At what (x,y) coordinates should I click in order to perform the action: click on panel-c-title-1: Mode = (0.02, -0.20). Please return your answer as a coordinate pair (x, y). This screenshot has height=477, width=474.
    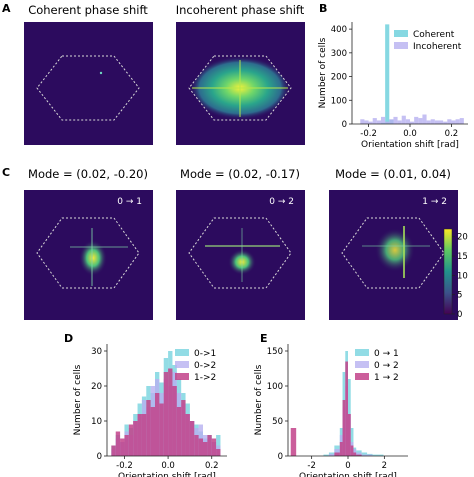
    Looking at the image, I should click on (88, 174).